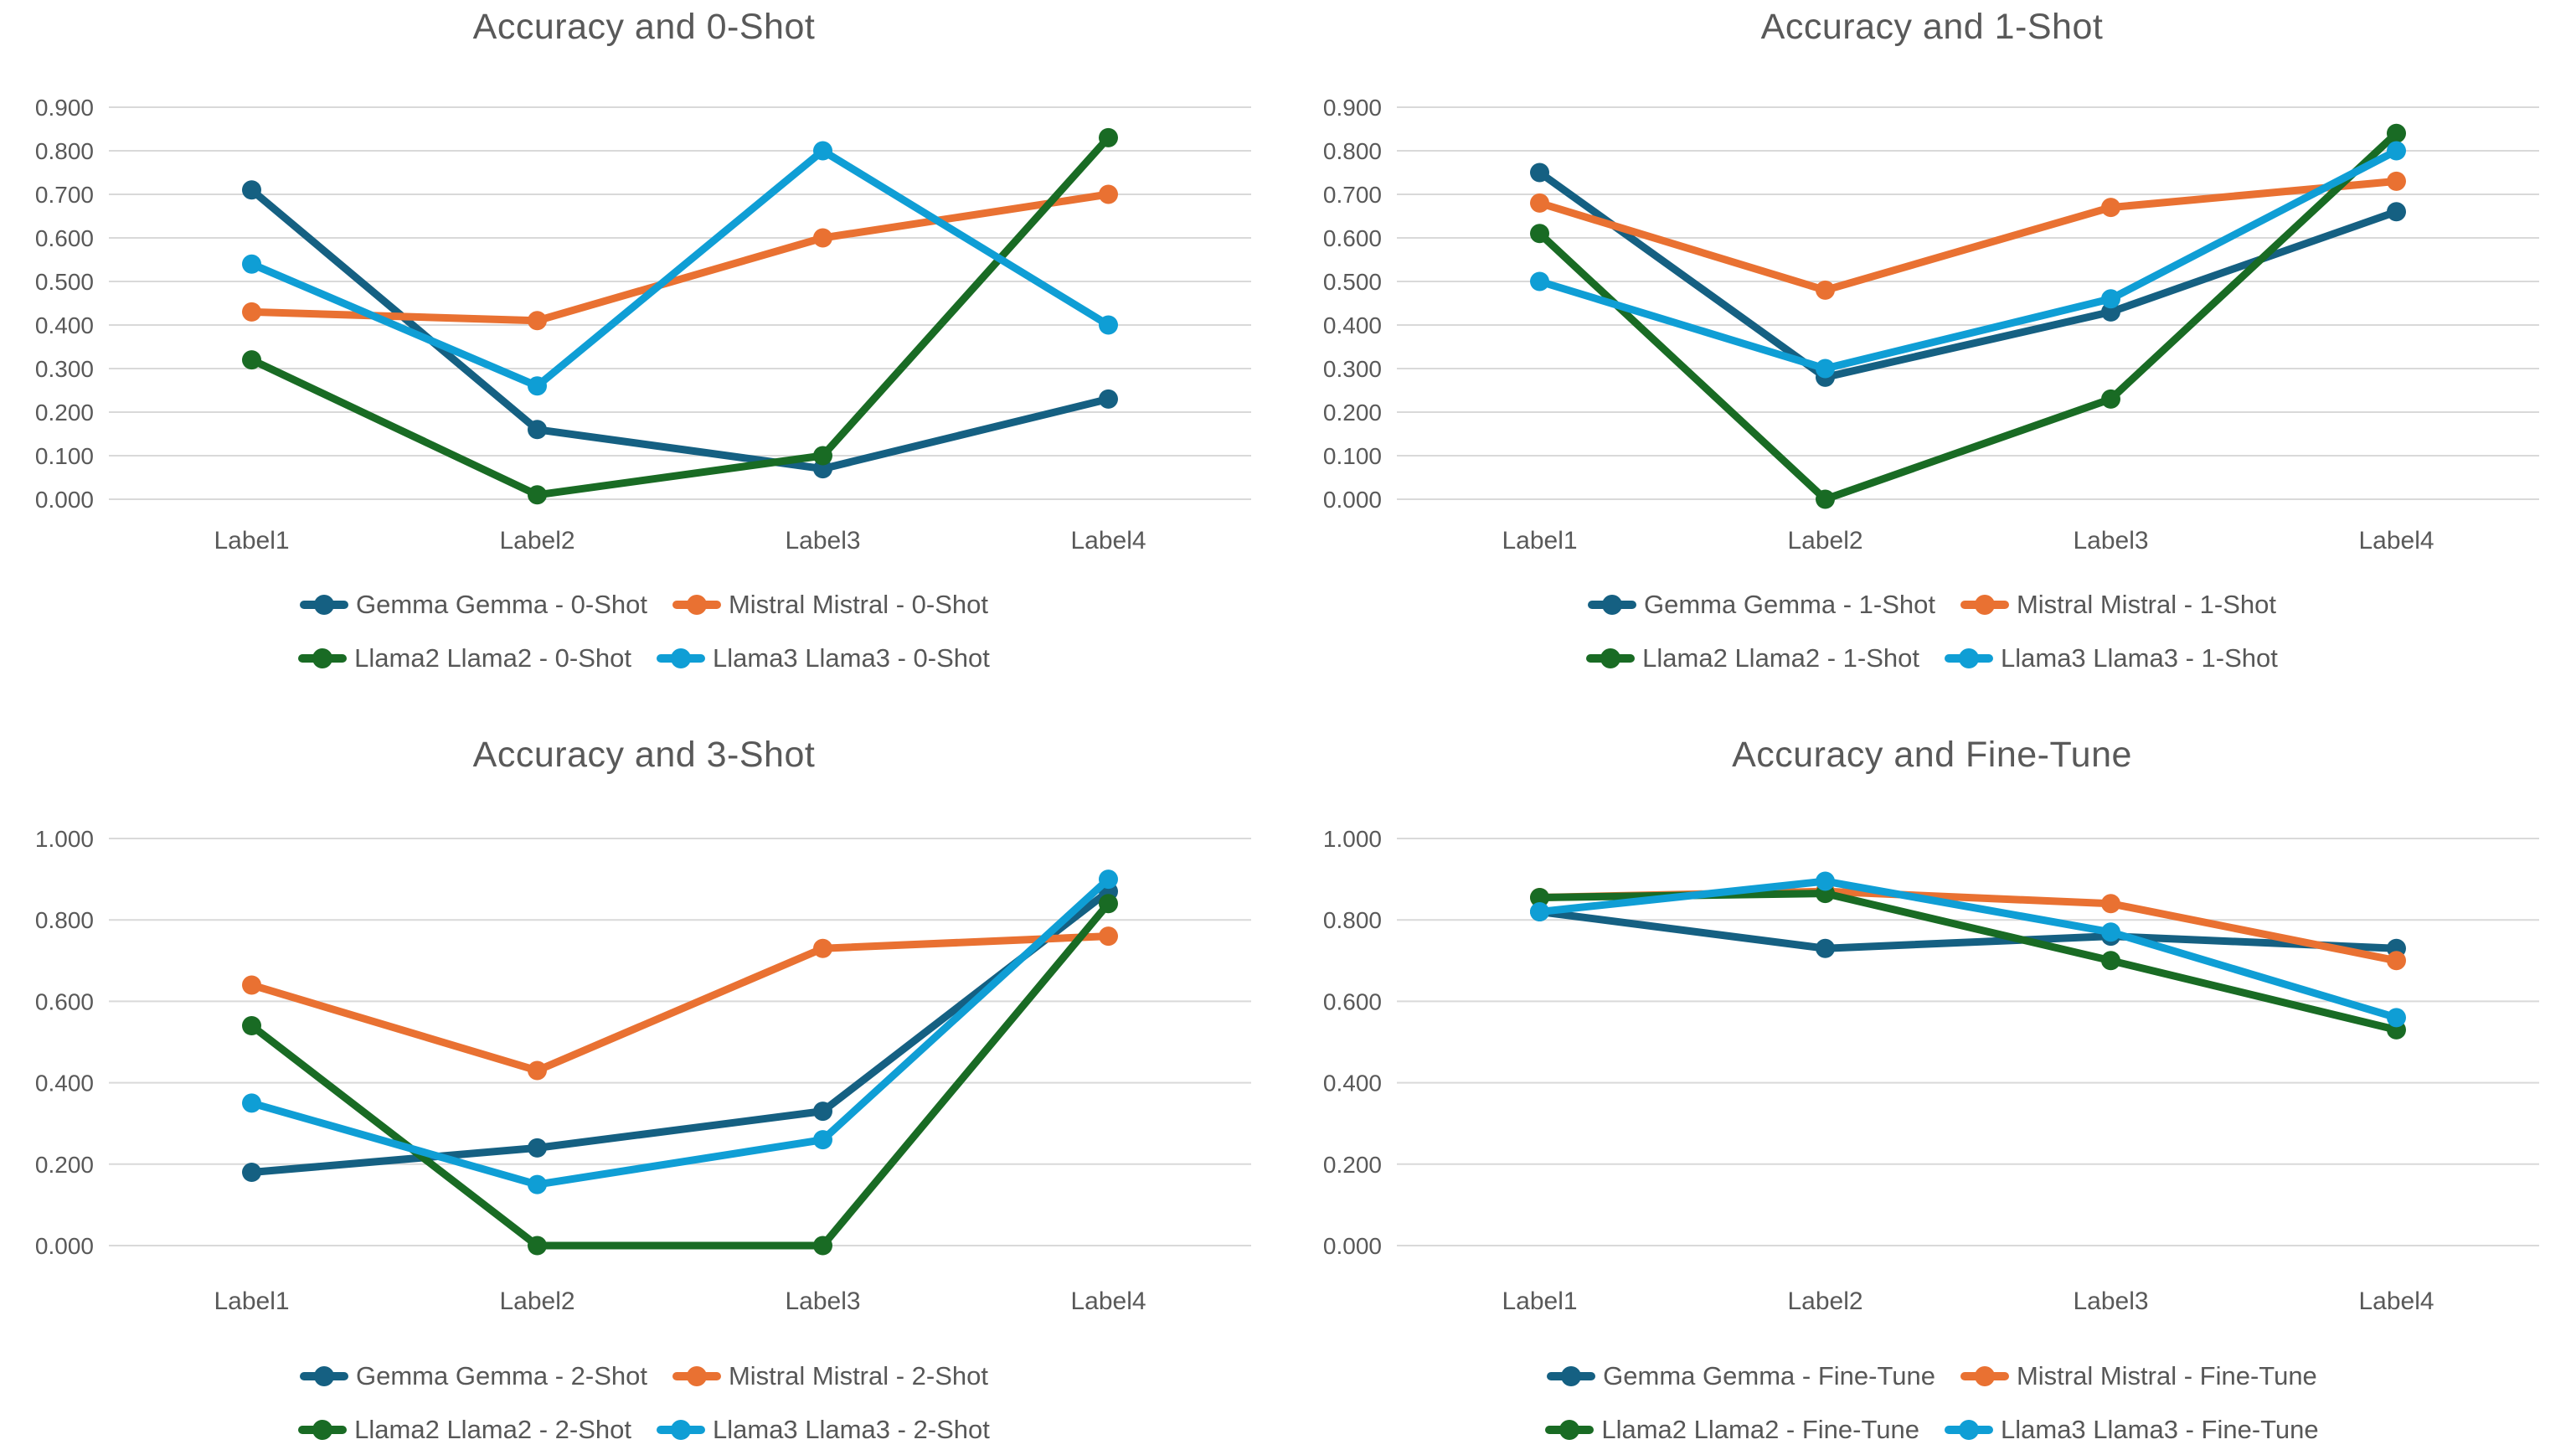  I want to click on chart-title-1-shot: Accuracy and 1-Shot, so click(1932, 27).